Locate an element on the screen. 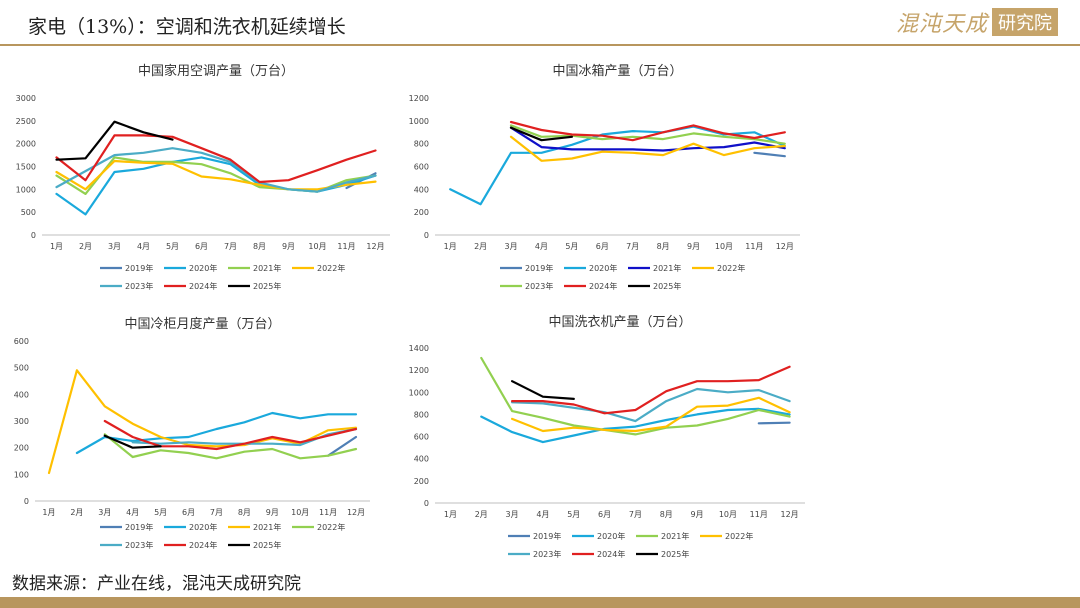 The width and height of the screenshot is (1080, 608). logo-box: 研究院 is located at coordinates (1025, 22).